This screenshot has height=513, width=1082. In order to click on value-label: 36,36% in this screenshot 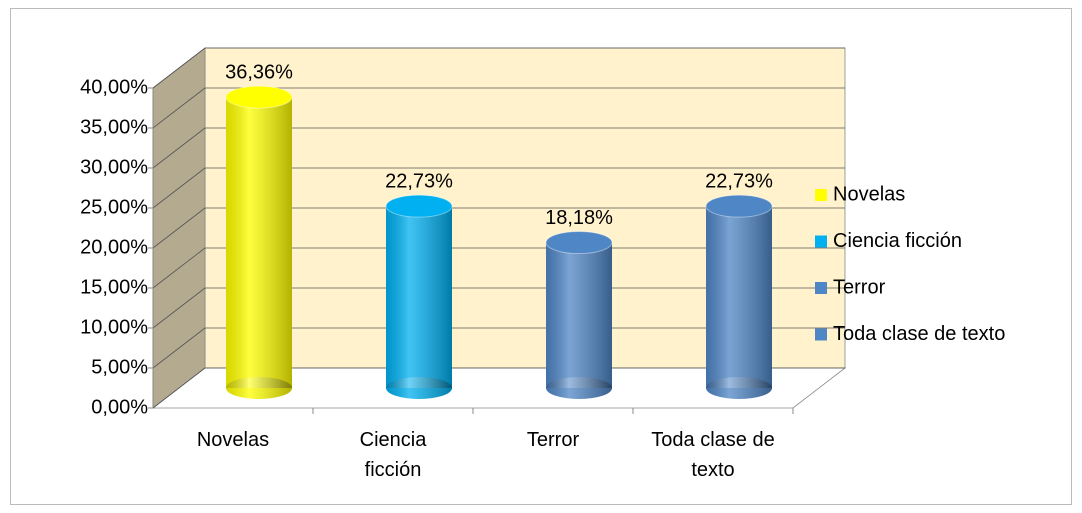, I will do `click(259, 72)`.